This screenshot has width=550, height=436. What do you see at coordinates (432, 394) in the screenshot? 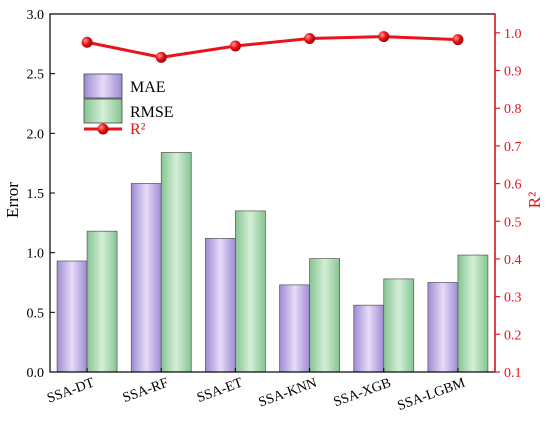
I see `category-label-ssa-lgbm: SSA-LGBM` at bounding box center [432, 394].